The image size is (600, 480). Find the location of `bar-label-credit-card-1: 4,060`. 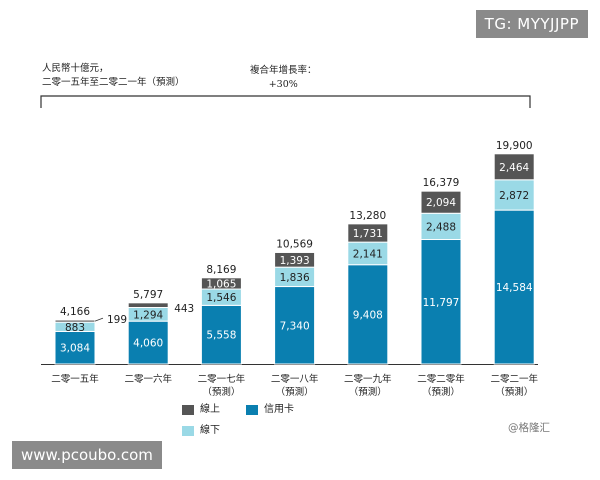

bar-label-credit-card-1: 4,060 is located at coordinates (148, 344).